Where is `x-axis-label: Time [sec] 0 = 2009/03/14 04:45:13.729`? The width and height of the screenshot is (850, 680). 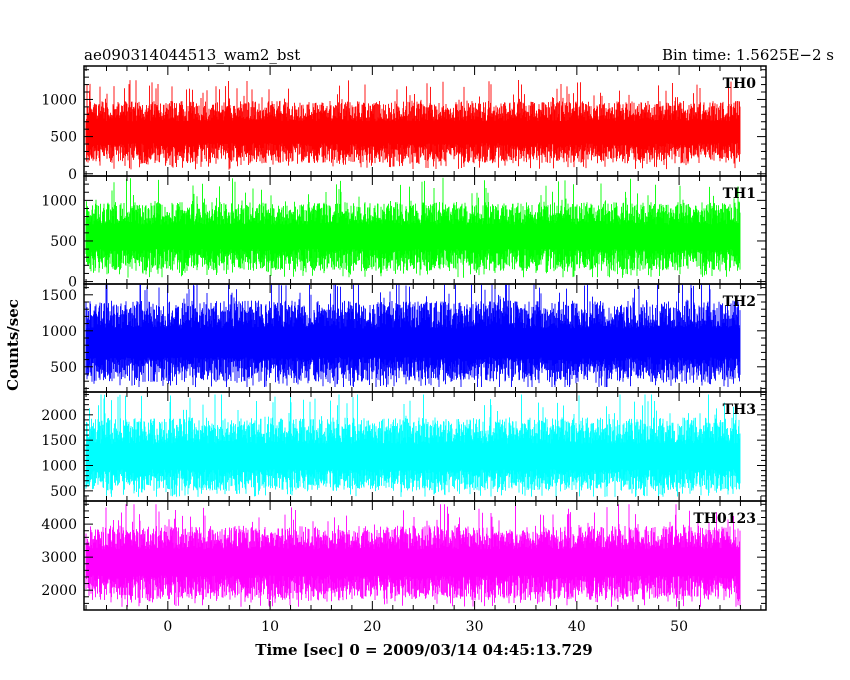 x-axis-label: Time [sec] 0 = 2009/03/14 04:45:13.729 is located at coordinates (423, 650).